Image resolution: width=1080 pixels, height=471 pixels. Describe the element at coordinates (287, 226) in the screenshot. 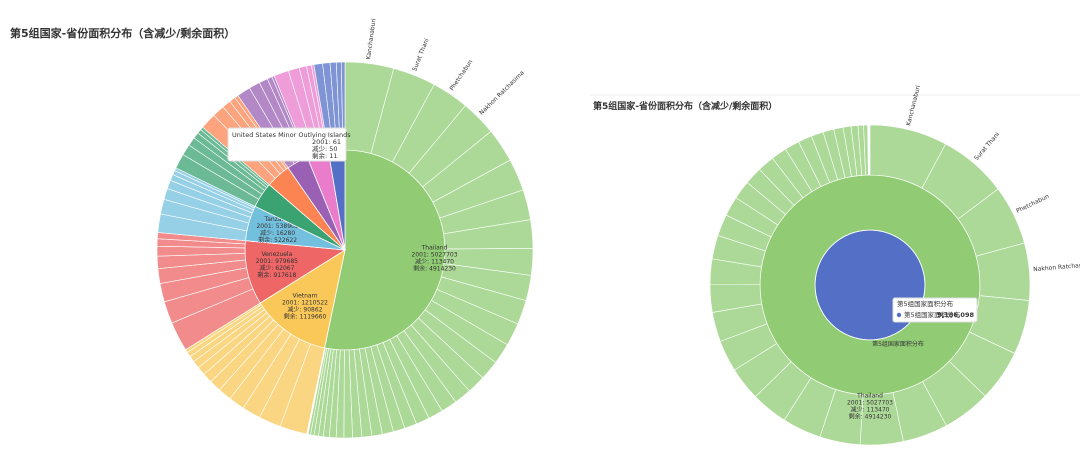

I see `field-value: 538902` at that location.